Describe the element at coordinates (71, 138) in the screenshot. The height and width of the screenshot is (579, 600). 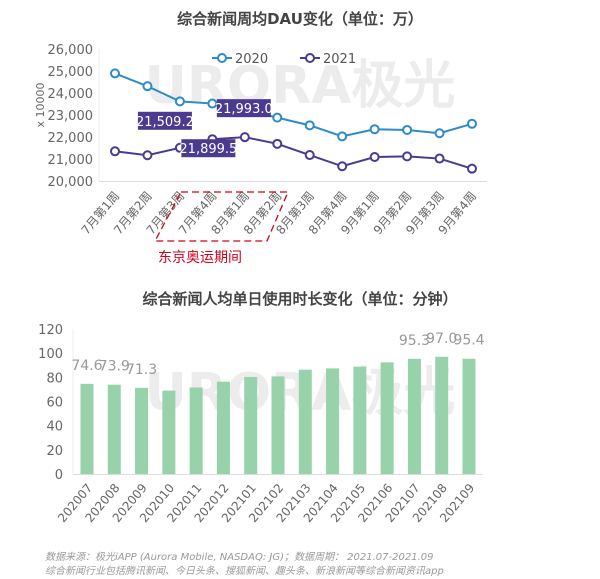
I see `y-tick-label: 22,000` at that location.